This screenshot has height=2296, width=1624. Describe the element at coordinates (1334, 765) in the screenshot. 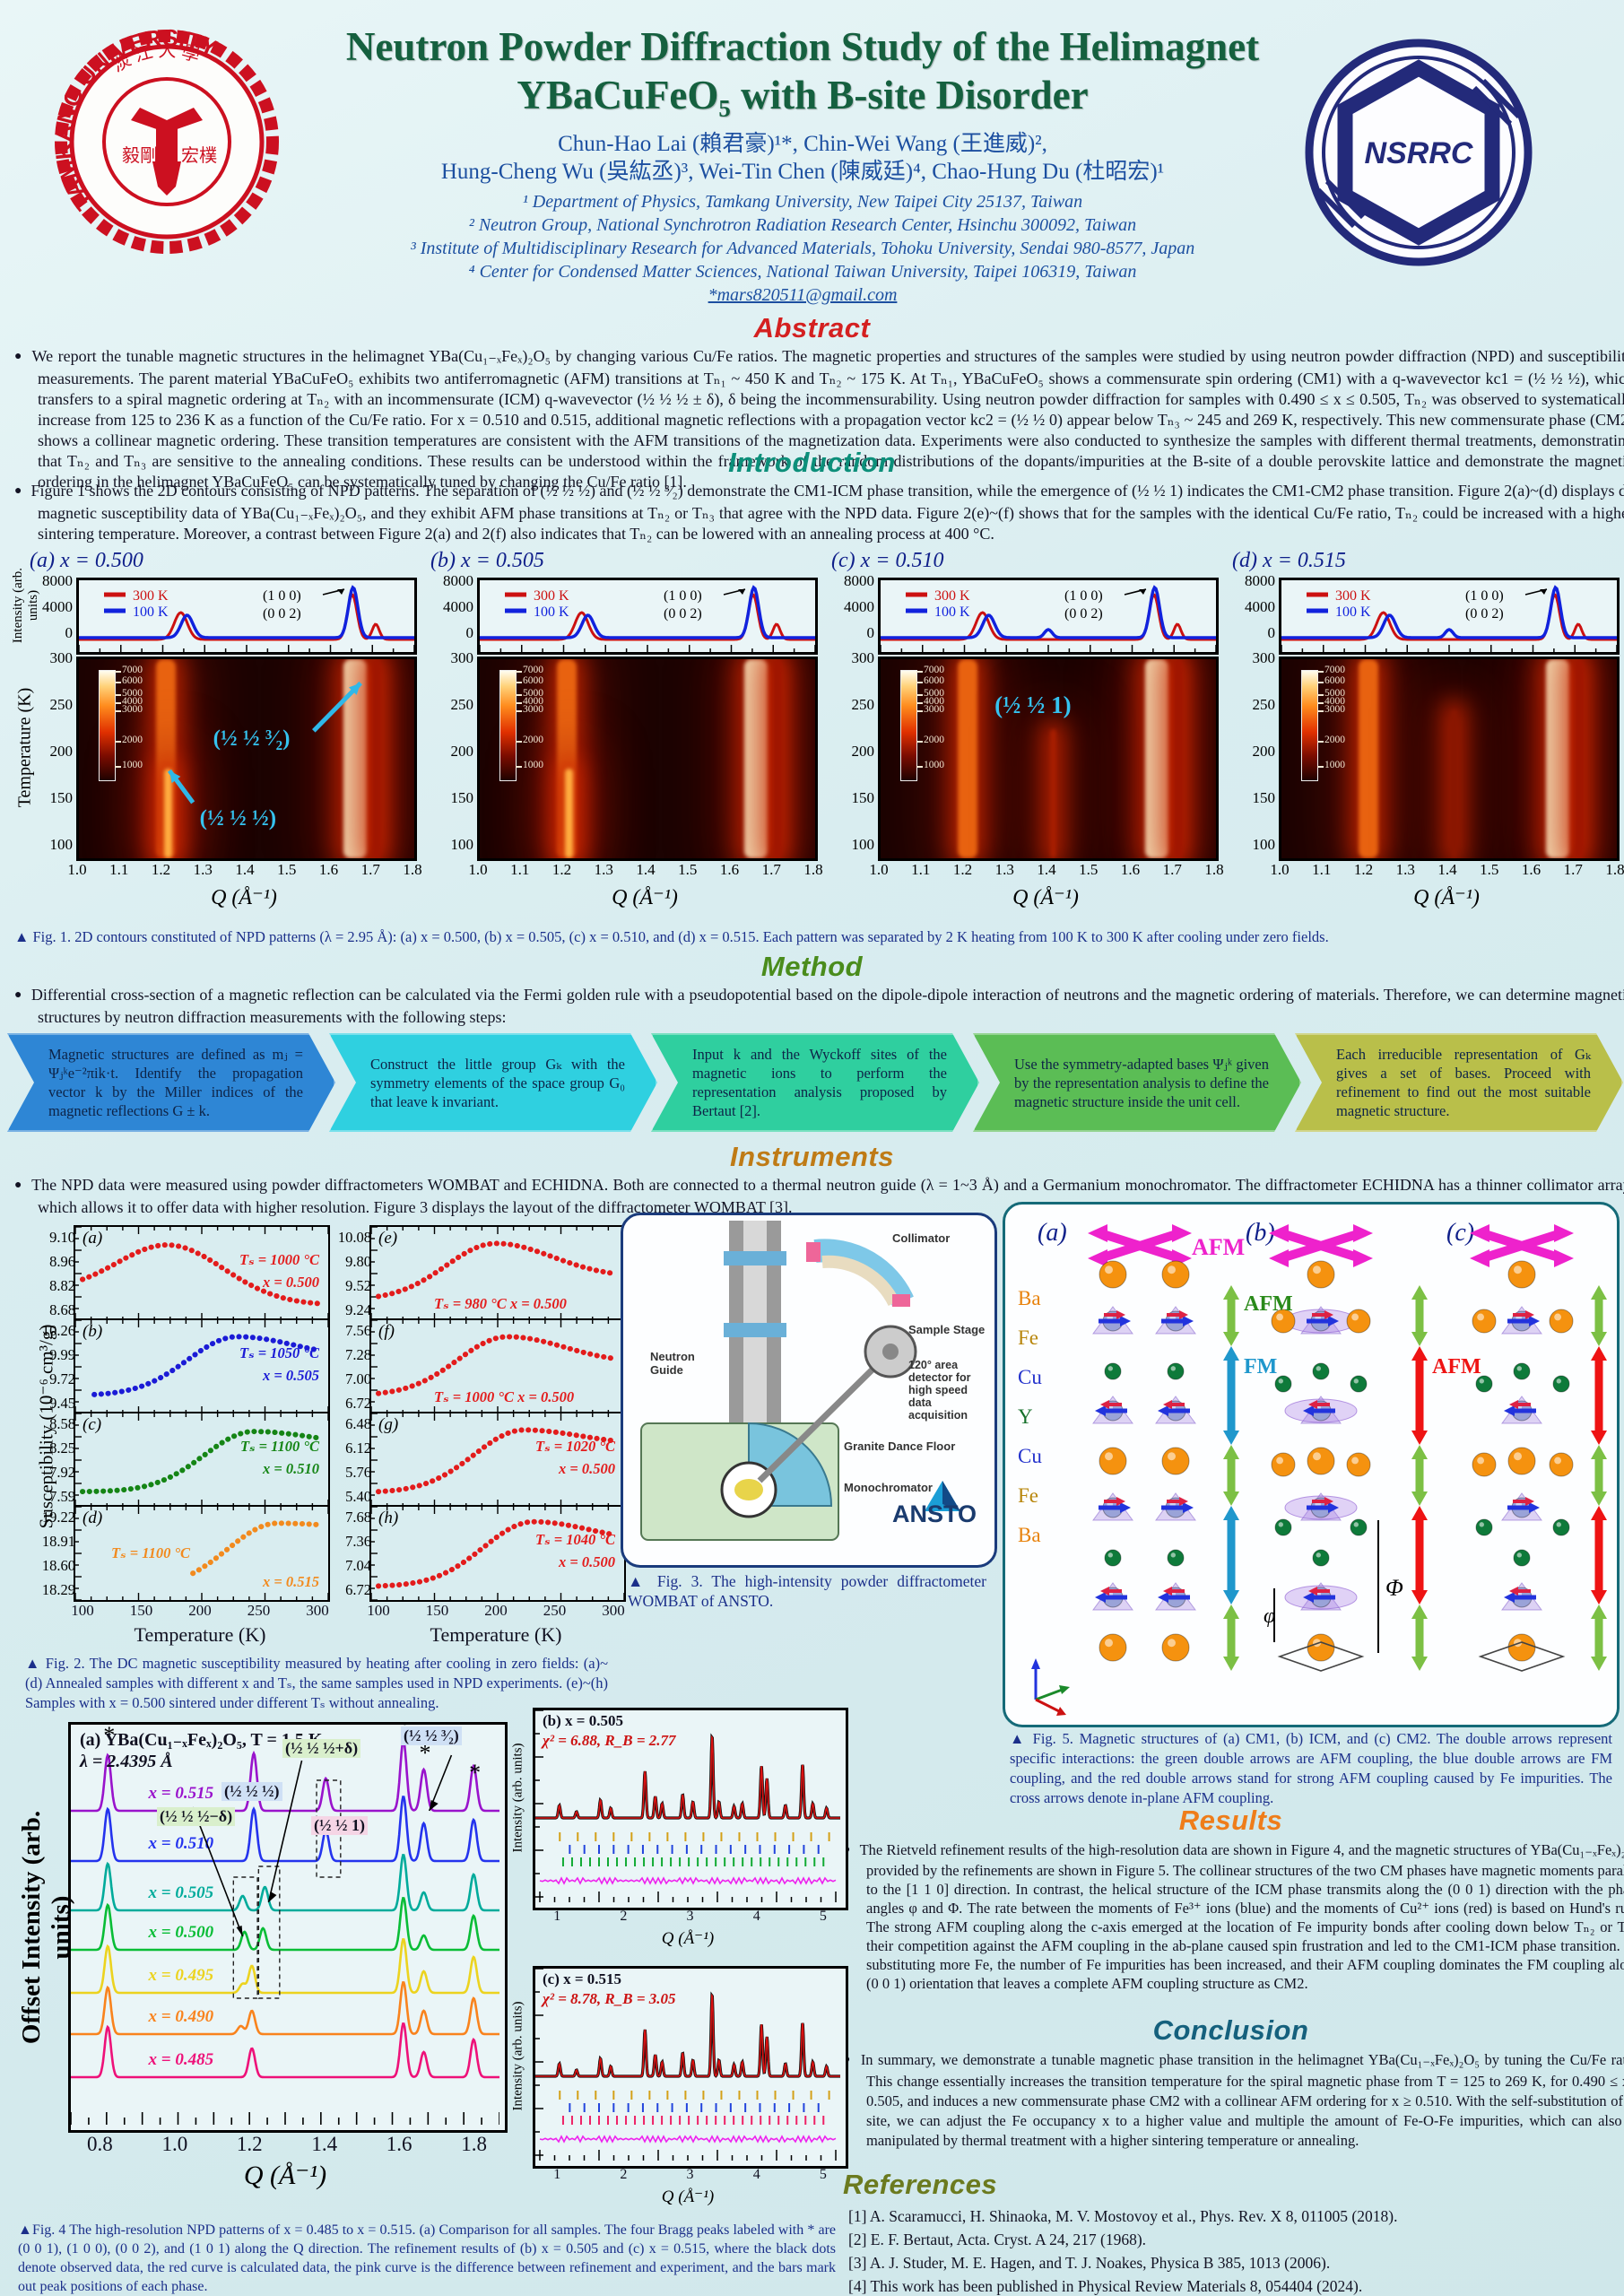

I see `fig1-colorbar-tick: 1000` at that location.